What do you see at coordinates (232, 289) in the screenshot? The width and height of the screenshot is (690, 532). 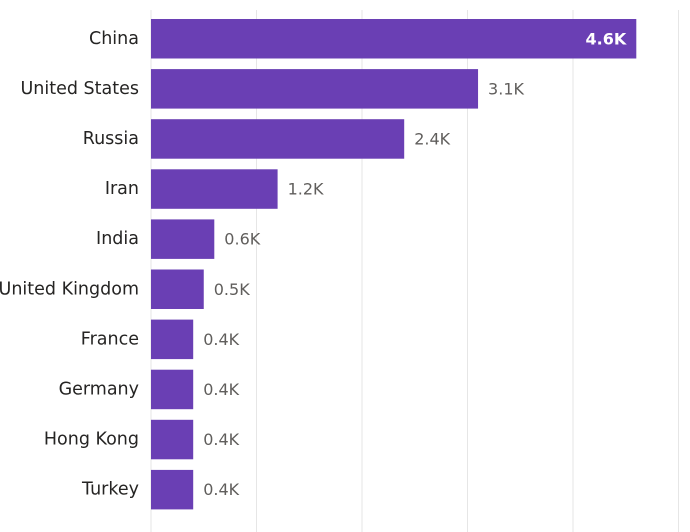 I see `value-label: 0.5K` at bounding box center [232, 289].